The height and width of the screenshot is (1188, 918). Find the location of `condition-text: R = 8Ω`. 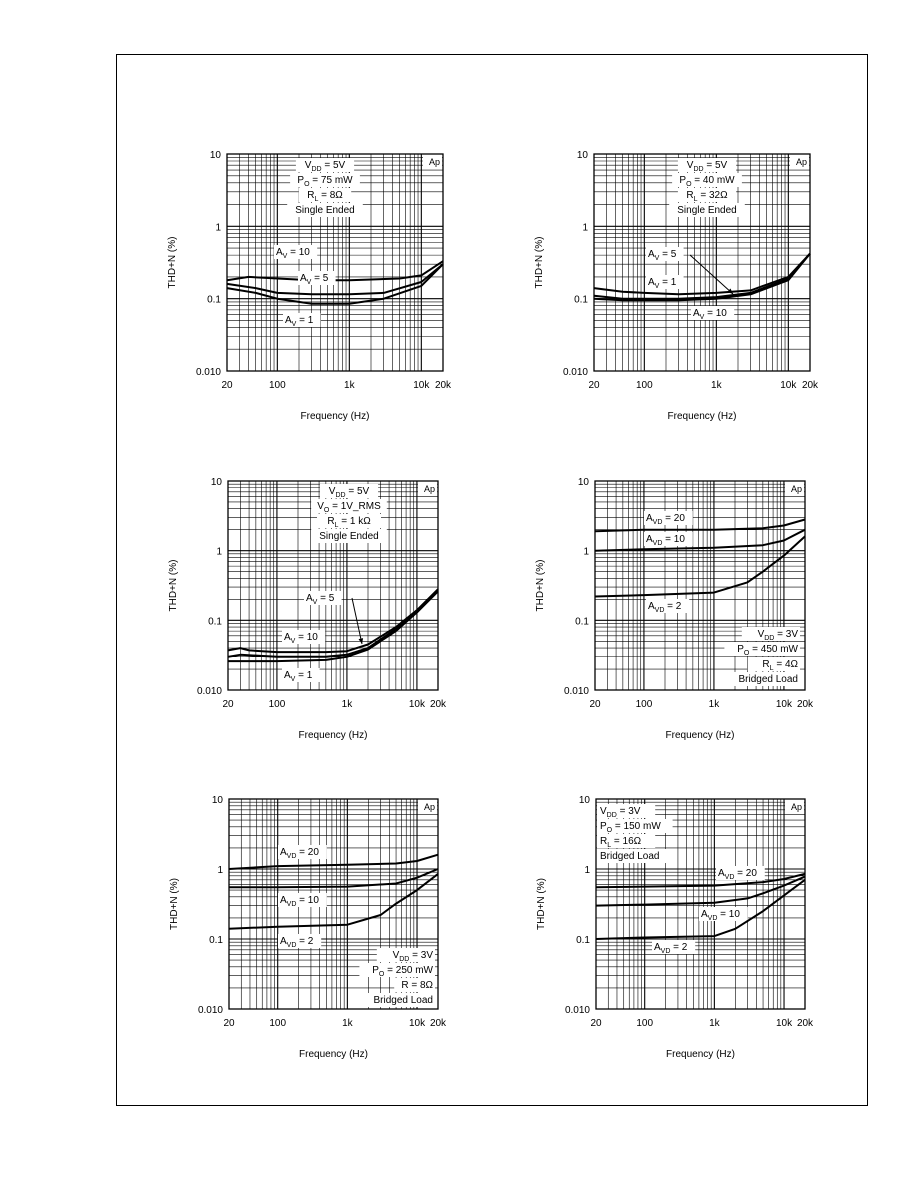

condition-text: R = 8Ω is located at coordinates (417, 985).